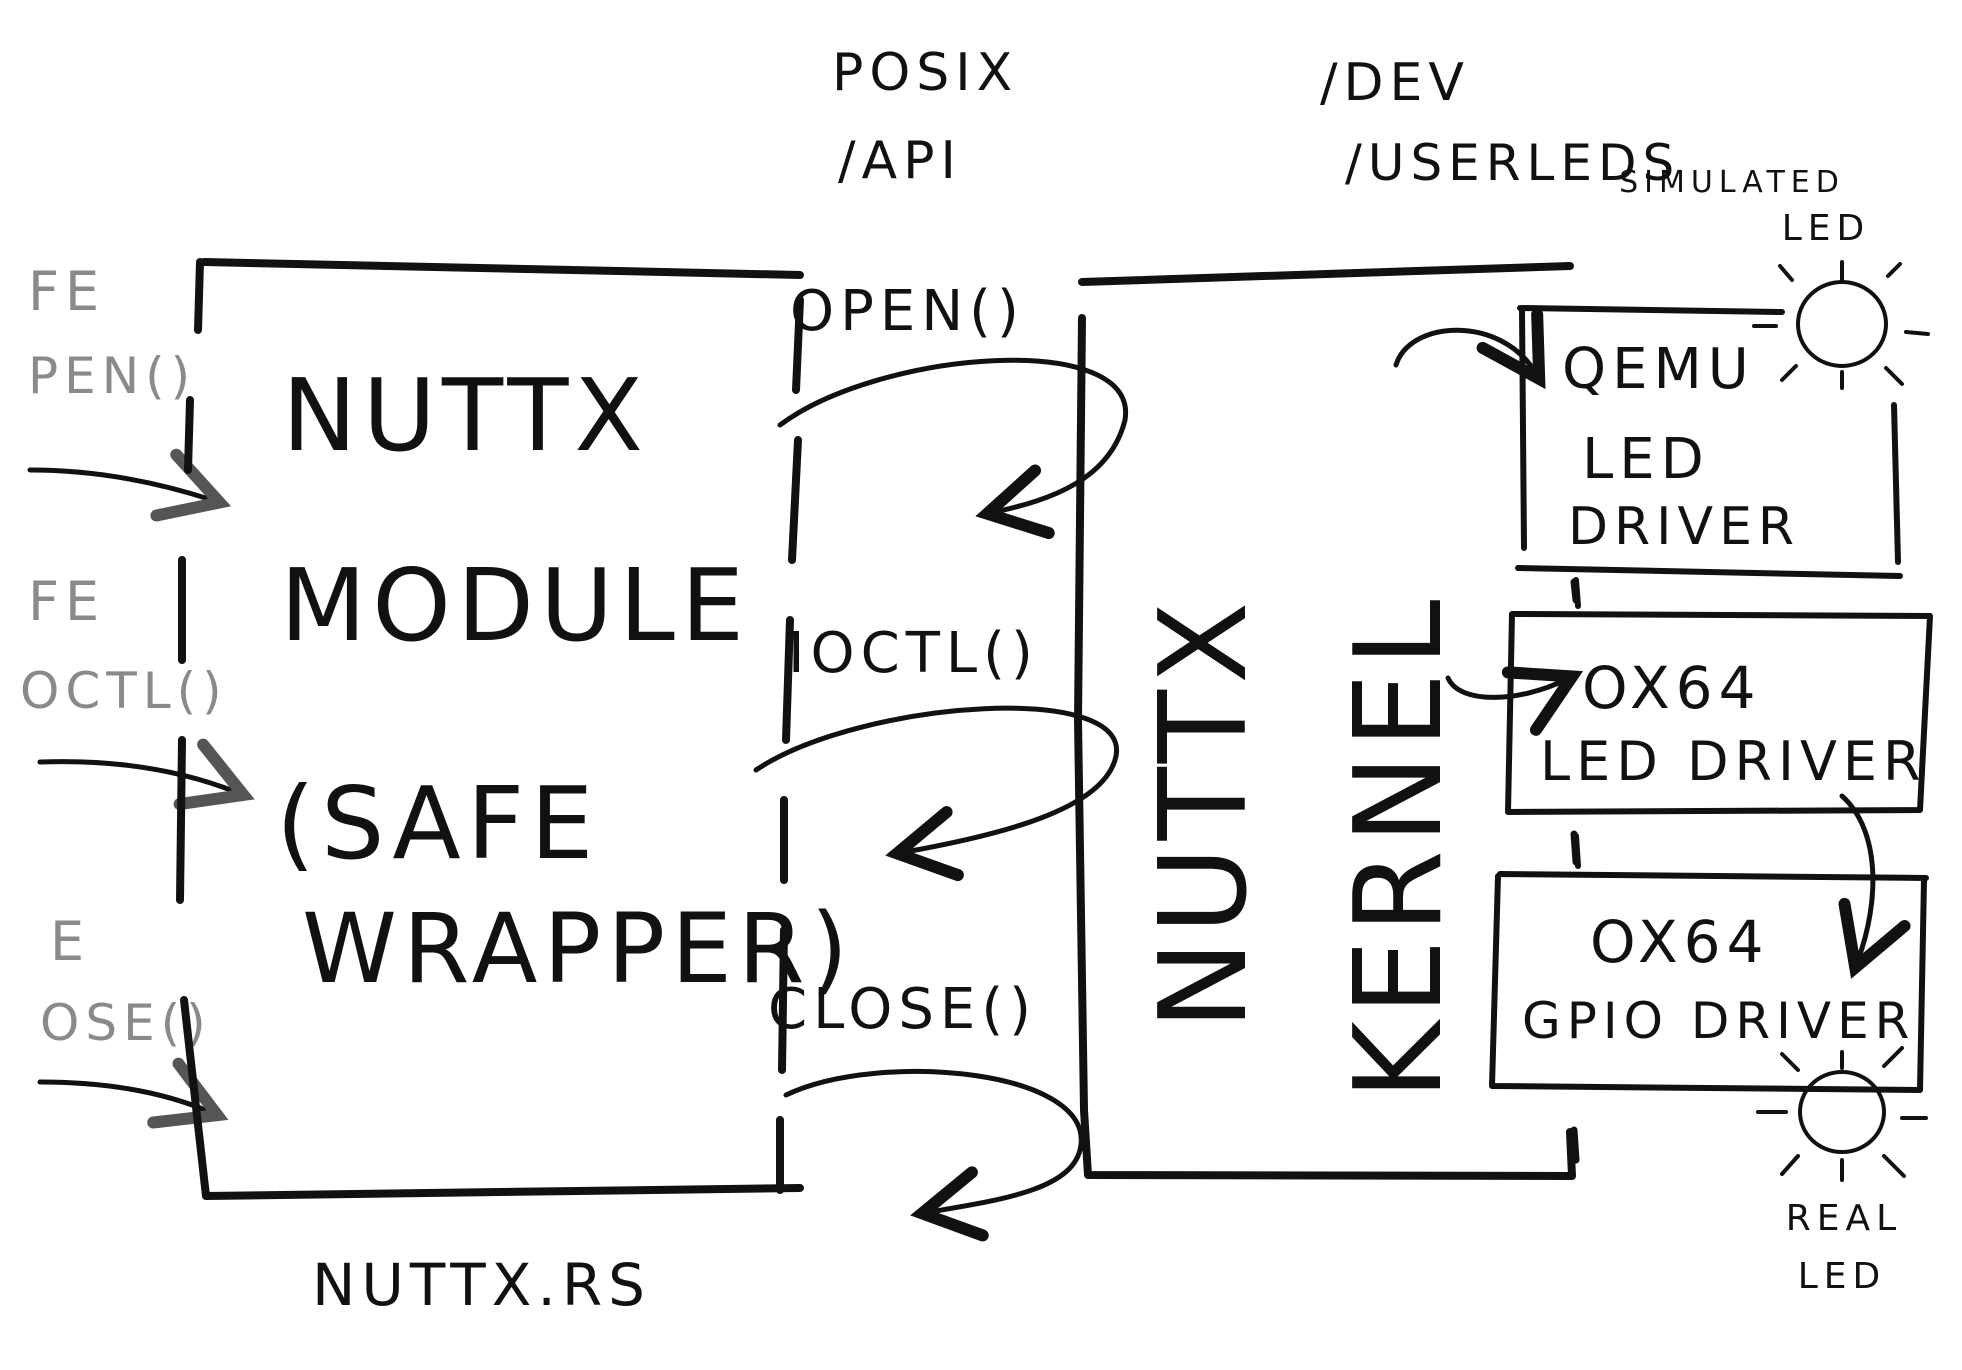  Describe the element at coordinates (1395, 83) in the screenshot. I see `dev-label: /DEV` at that location.